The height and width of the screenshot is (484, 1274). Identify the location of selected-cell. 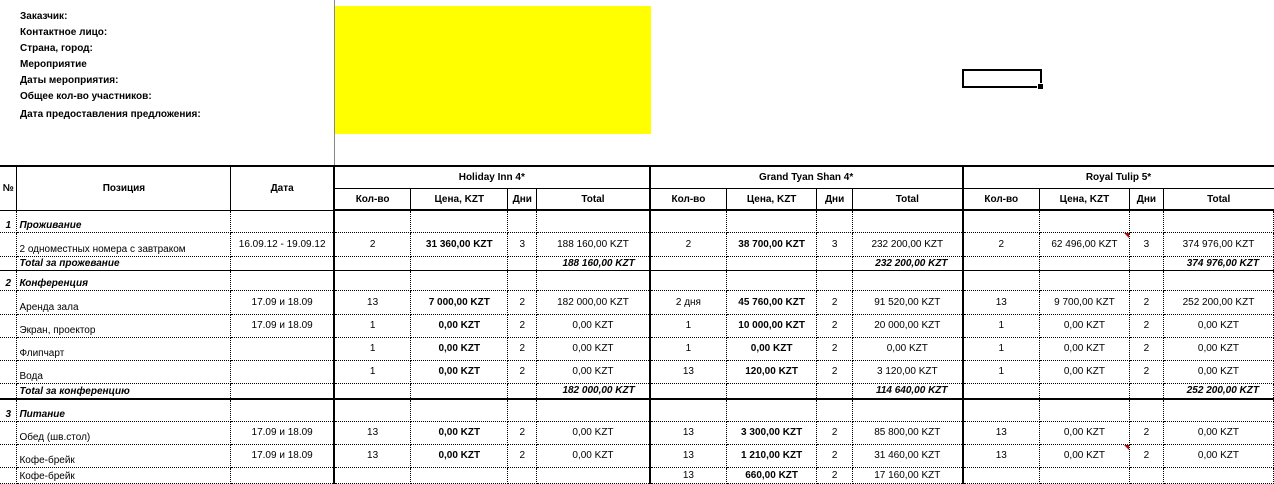
(1003, 79).